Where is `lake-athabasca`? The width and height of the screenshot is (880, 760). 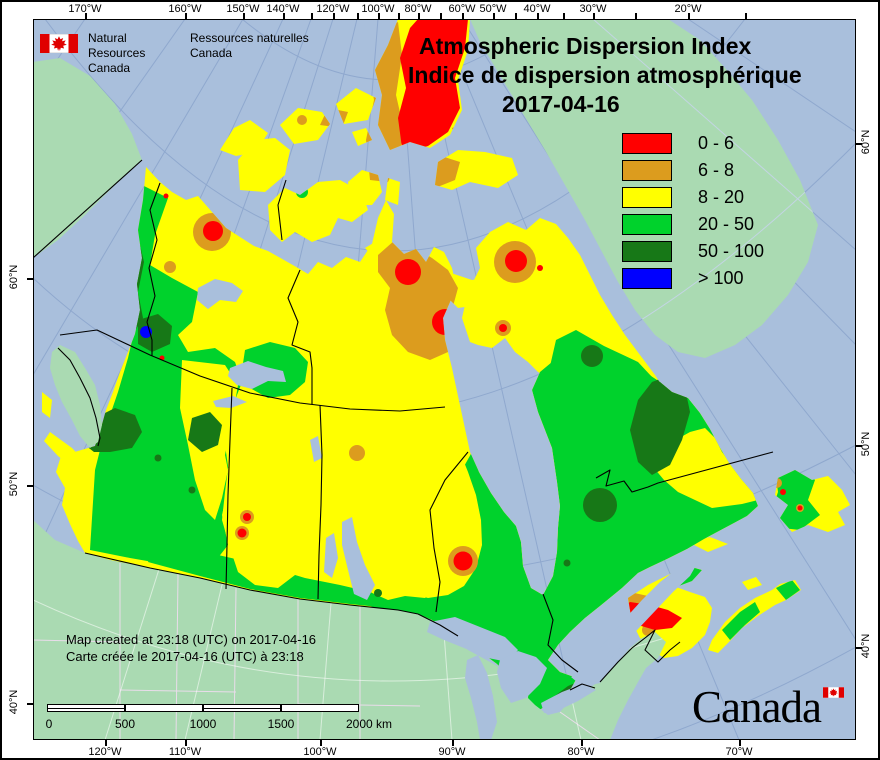 lake-athabasca is located at coordinates (230, 402).